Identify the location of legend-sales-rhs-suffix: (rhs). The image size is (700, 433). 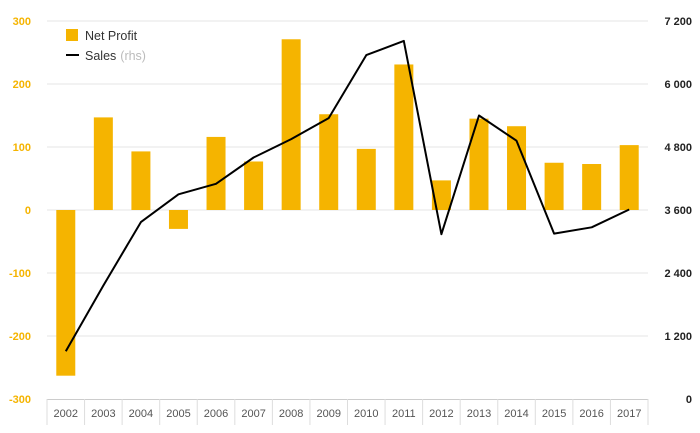
(133, 56).